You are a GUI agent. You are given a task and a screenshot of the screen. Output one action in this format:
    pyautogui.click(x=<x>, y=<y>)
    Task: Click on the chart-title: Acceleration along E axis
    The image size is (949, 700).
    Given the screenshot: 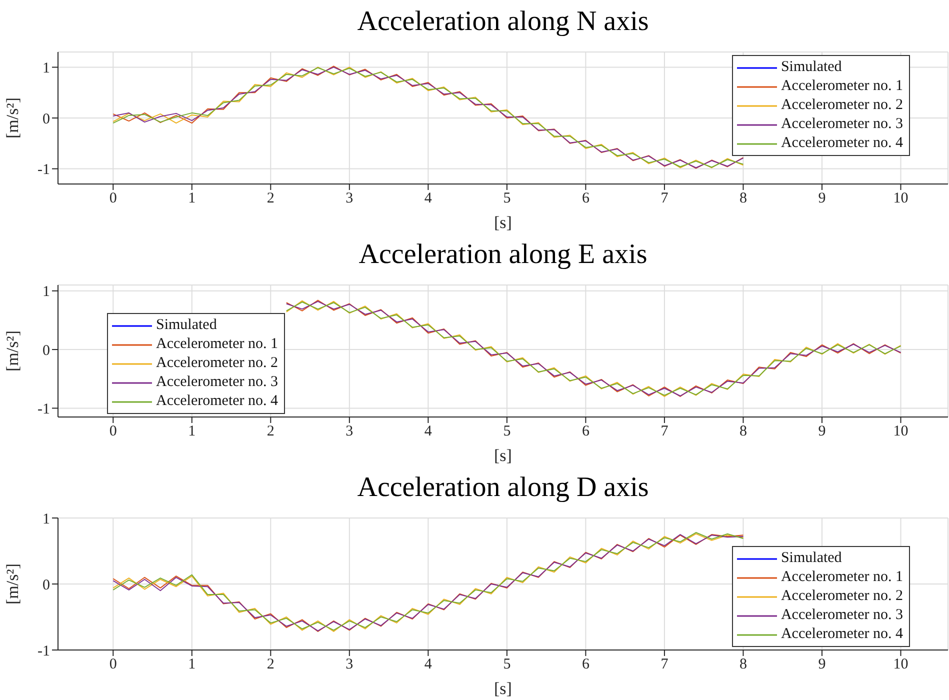 What is the action you would take?
    pyautogui.click(x=503, y=255)
    